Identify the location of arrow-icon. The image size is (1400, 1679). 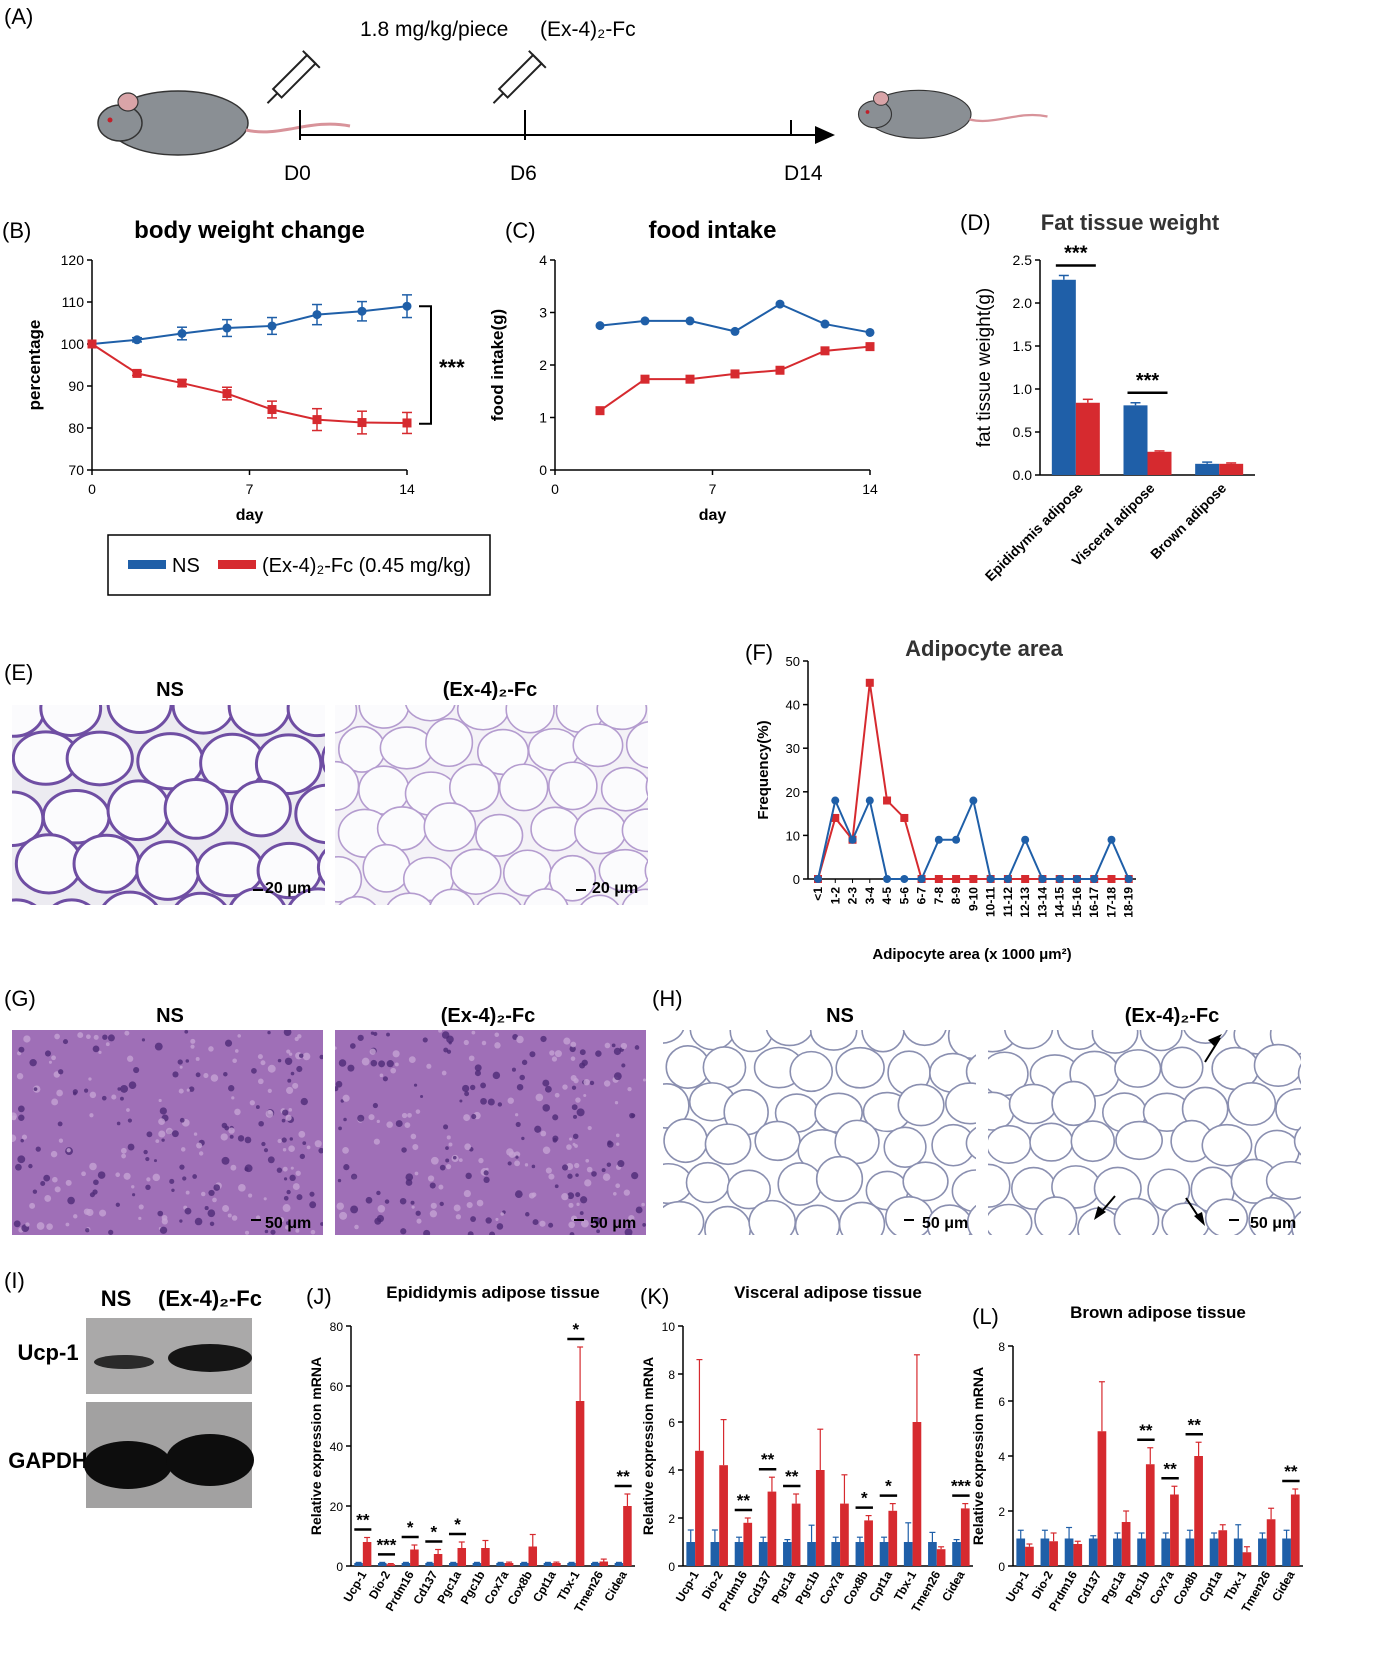
(1195, 1211).